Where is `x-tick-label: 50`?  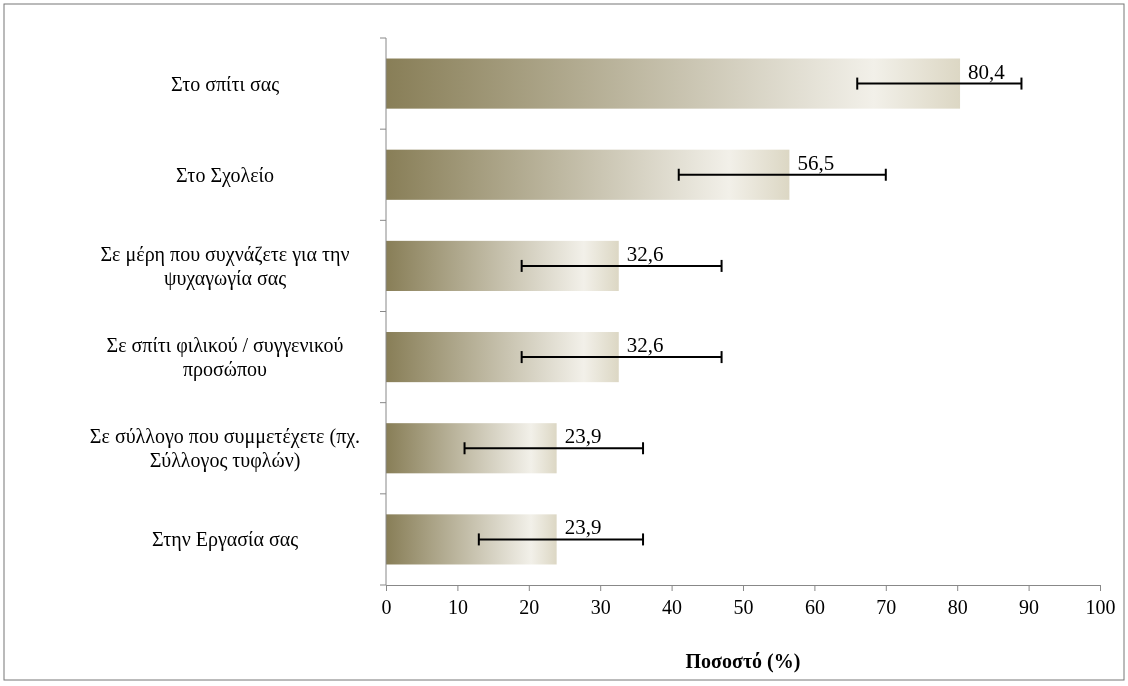 x-tick-label: 50 is located at coordinates (743, 607).